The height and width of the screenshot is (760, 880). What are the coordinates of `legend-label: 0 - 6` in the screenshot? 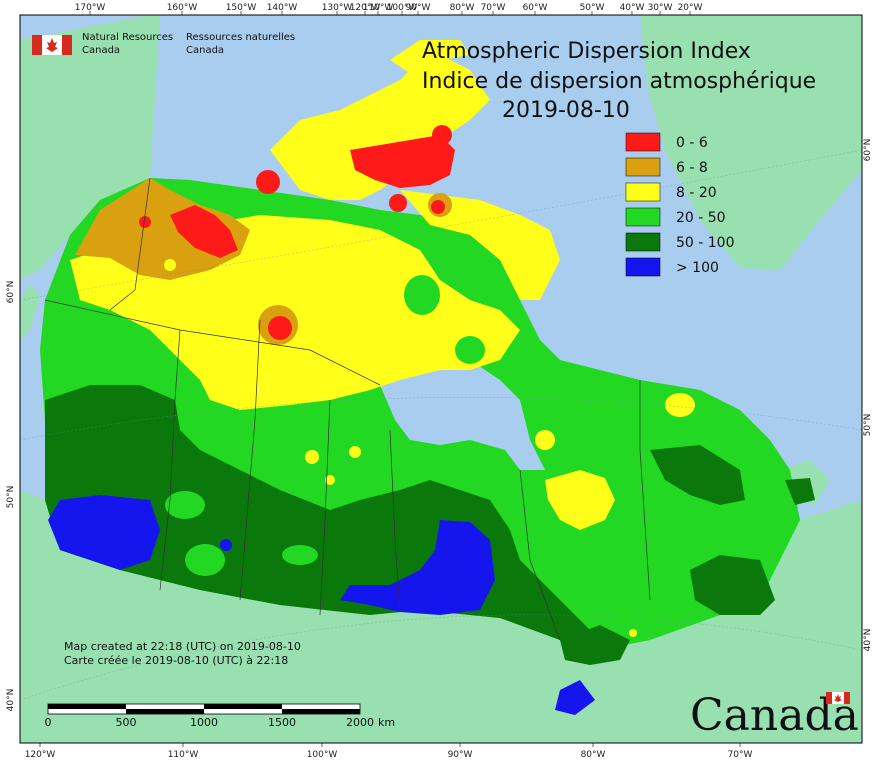 It's located at (692, 143).